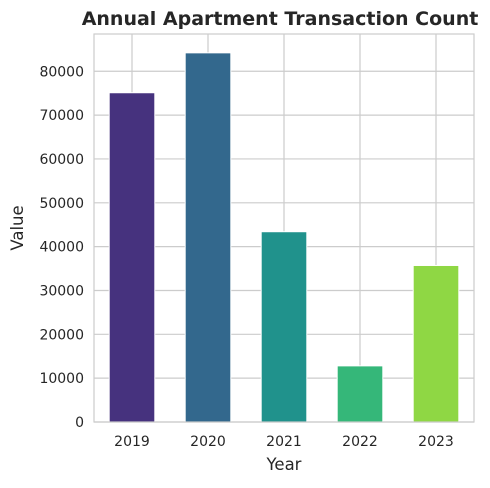 The height and width of the screenshot is (488, 490). I want to click on y-tick-label: 20000, so click(61, 335).